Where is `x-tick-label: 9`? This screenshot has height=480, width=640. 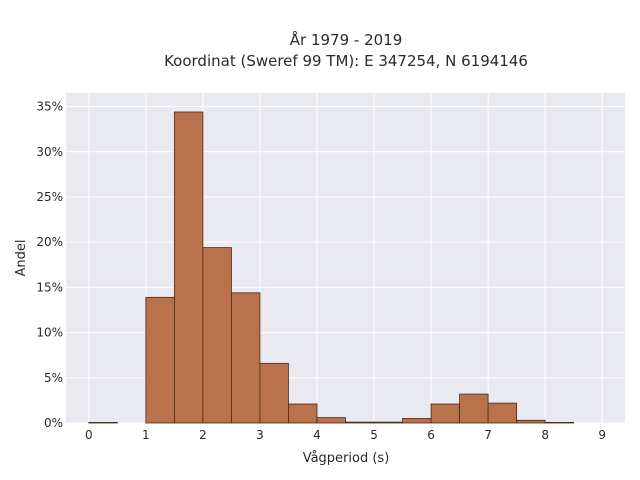
x-tick-label: 9 is located at coordinates (602, 435).